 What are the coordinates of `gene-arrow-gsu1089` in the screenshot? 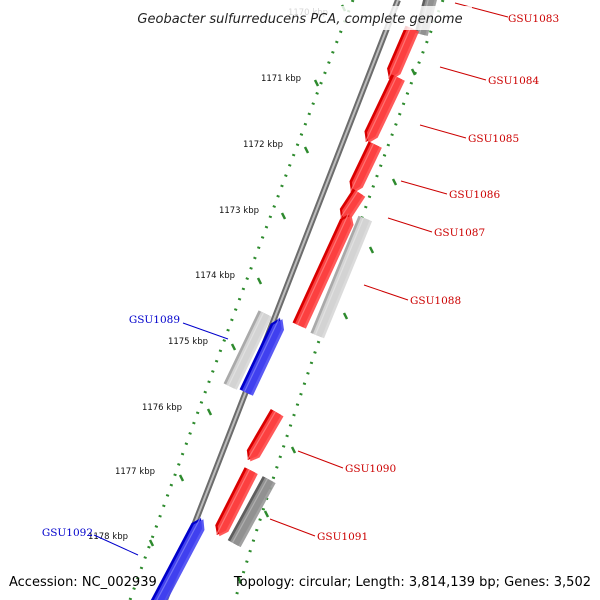 It's located at (262, 356).